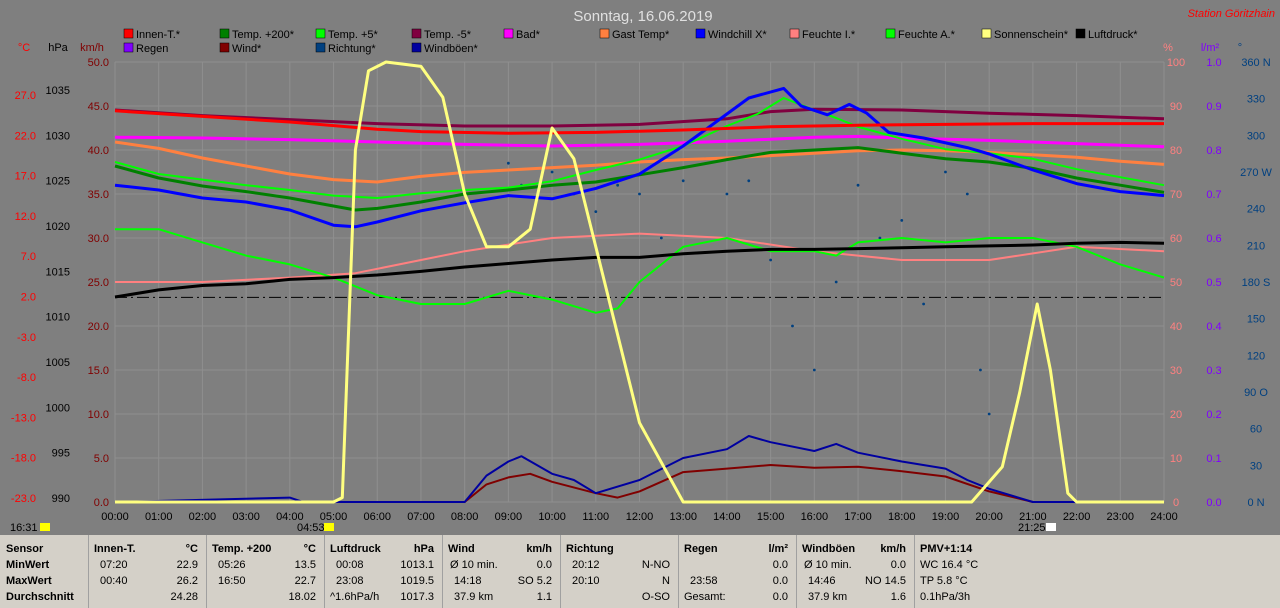 Image resolution: width=1280 pixels, height=608 pixels. What do you see at coordinates (528, 35) in the screenshot?
I see `legend-label: Bad*` at bounding box center [528, 35].